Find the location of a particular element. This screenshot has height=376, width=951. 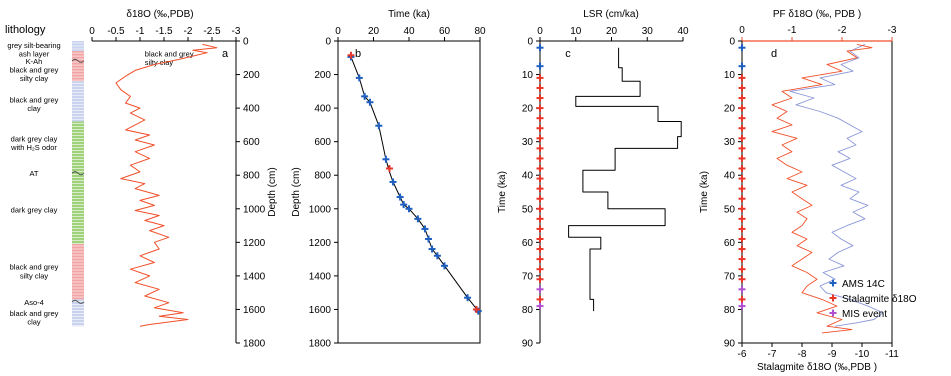

panel-d-bottom-tick-label: -9 is located at coordinates (832, 354).